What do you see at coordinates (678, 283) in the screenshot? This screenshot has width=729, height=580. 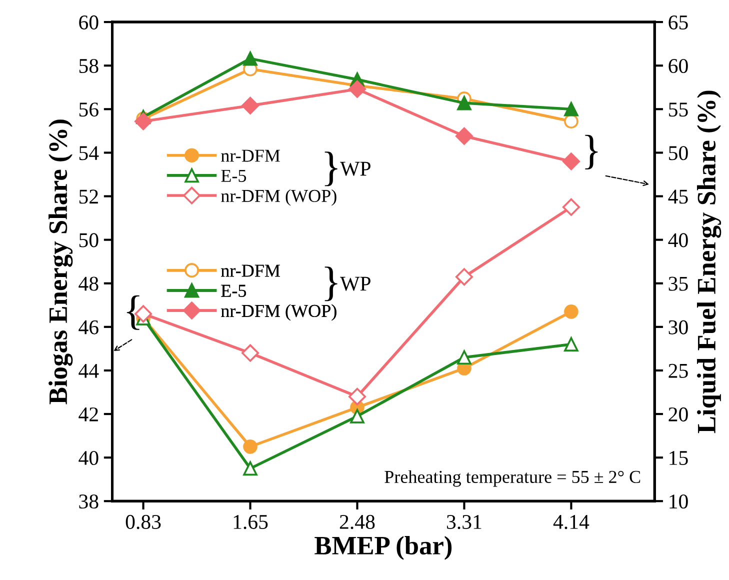 I see `y2-tick-label: 35` at bounding box center [678, 283].